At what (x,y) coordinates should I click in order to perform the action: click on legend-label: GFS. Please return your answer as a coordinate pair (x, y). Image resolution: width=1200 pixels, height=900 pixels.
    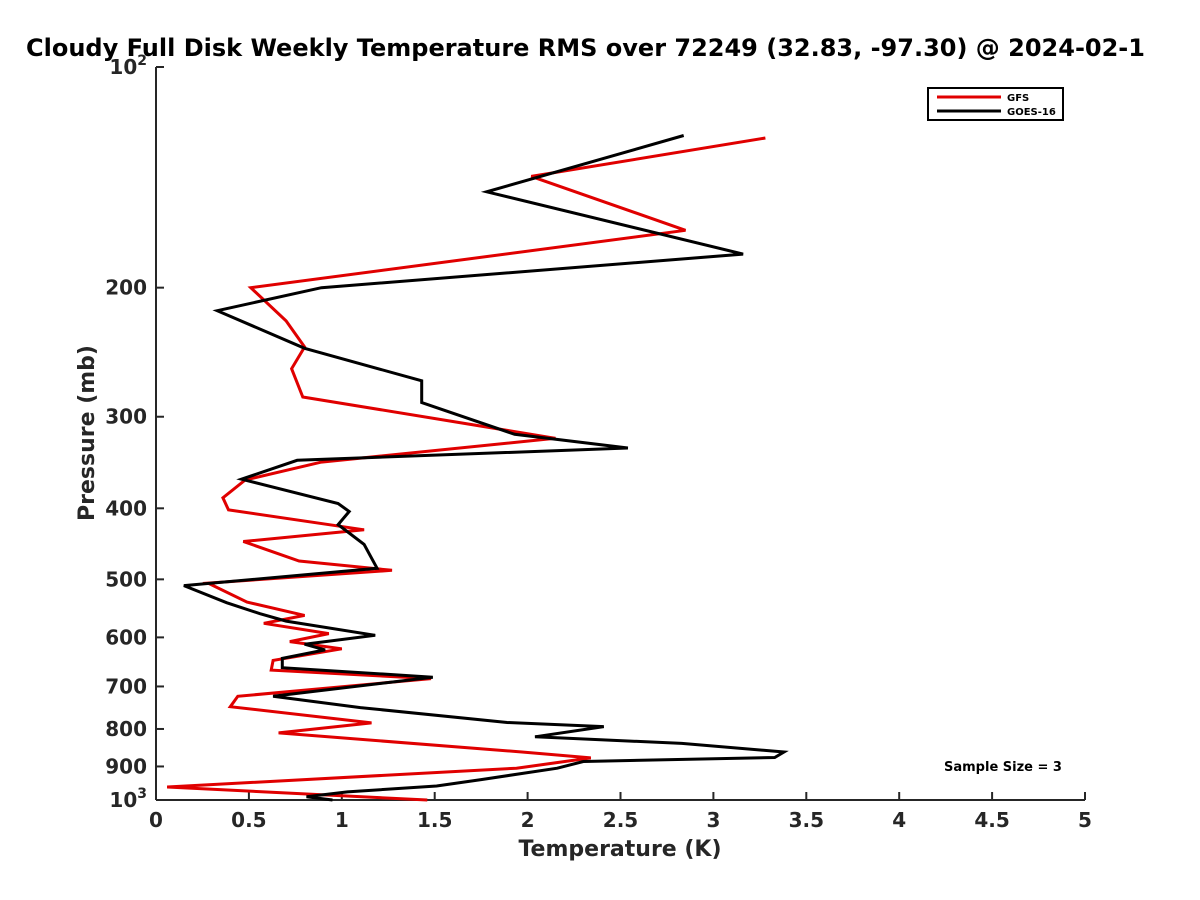
    Looking at the image, I should click on (1018, 98).